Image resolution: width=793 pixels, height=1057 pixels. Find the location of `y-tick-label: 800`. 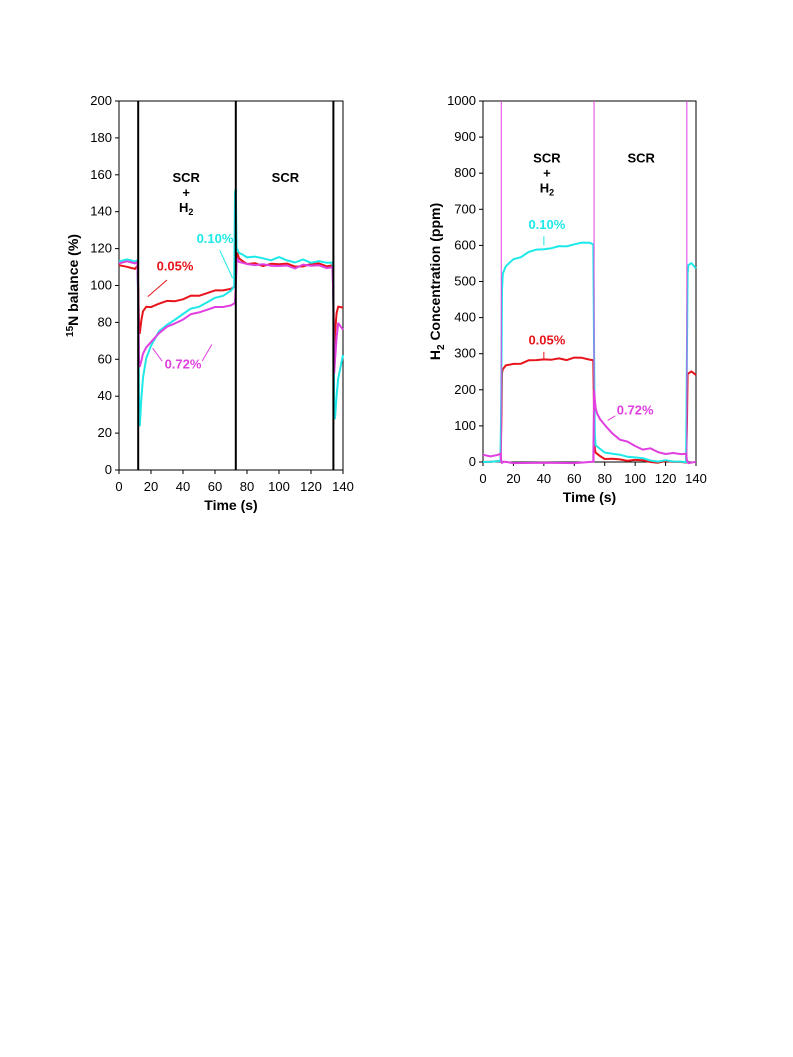

y-tick-label: 800 is located at coordinates (465, 172).